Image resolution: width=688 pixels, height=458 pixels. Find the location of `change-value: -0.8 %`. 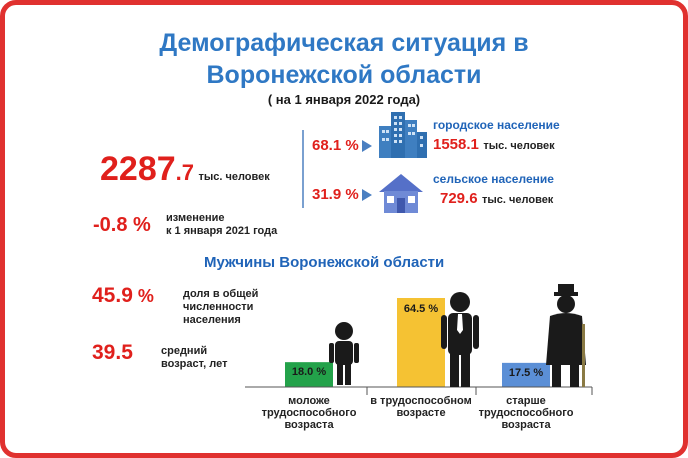

change-value: -0.8 % is located at coordinates (122, 225).